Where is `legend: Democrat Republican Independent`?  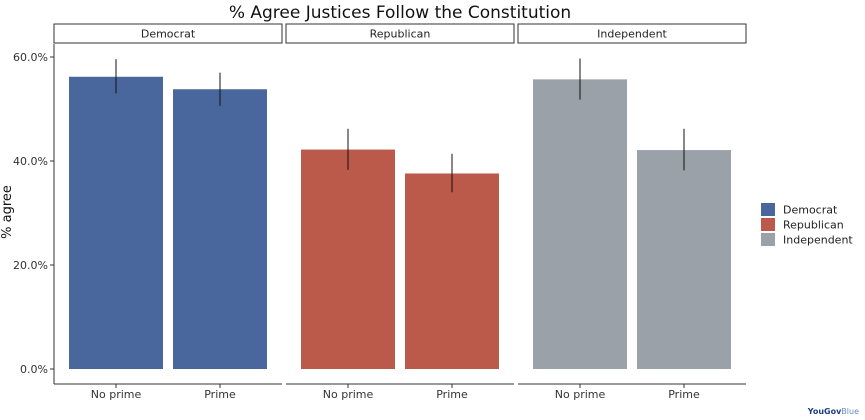
legend: Democrat Republican Independent is located at coordinates (807, 225).